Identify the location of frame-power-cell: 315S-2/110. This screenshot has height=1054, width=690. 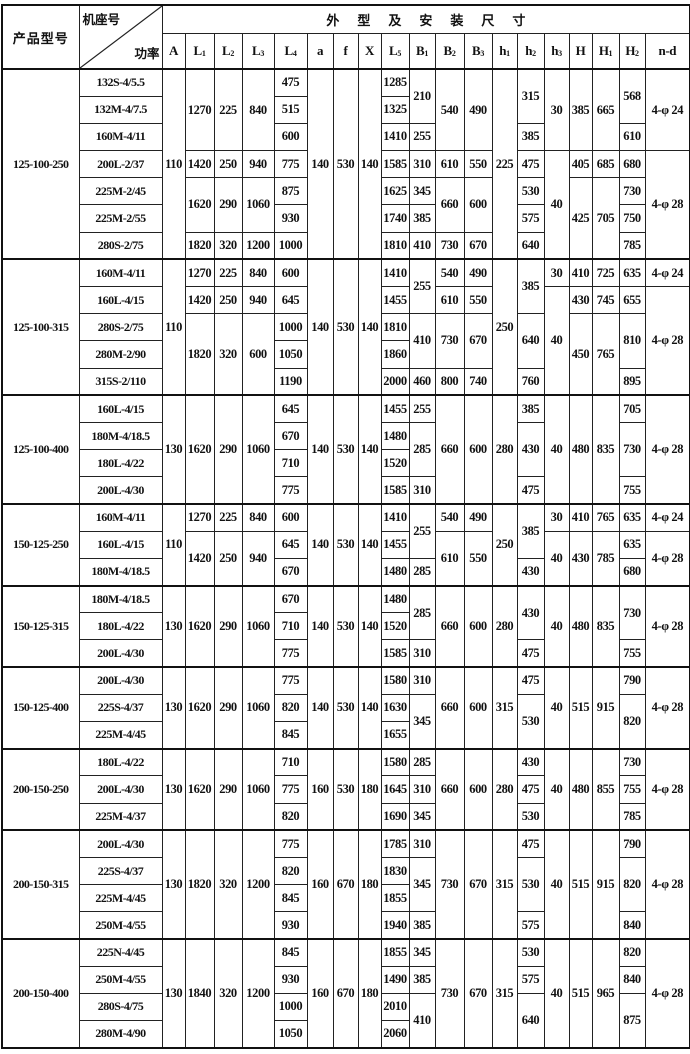
(120, 381).